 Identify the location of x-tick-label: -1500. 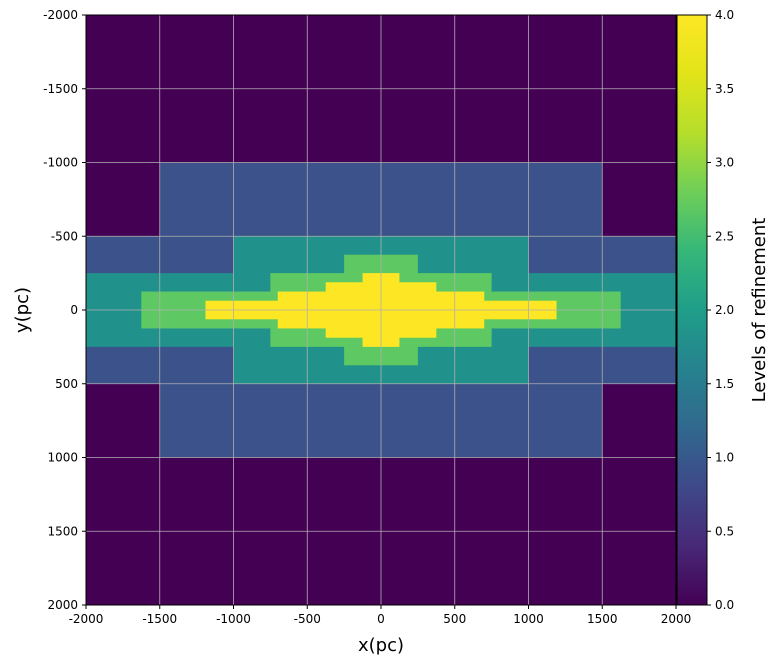
(159, 619).